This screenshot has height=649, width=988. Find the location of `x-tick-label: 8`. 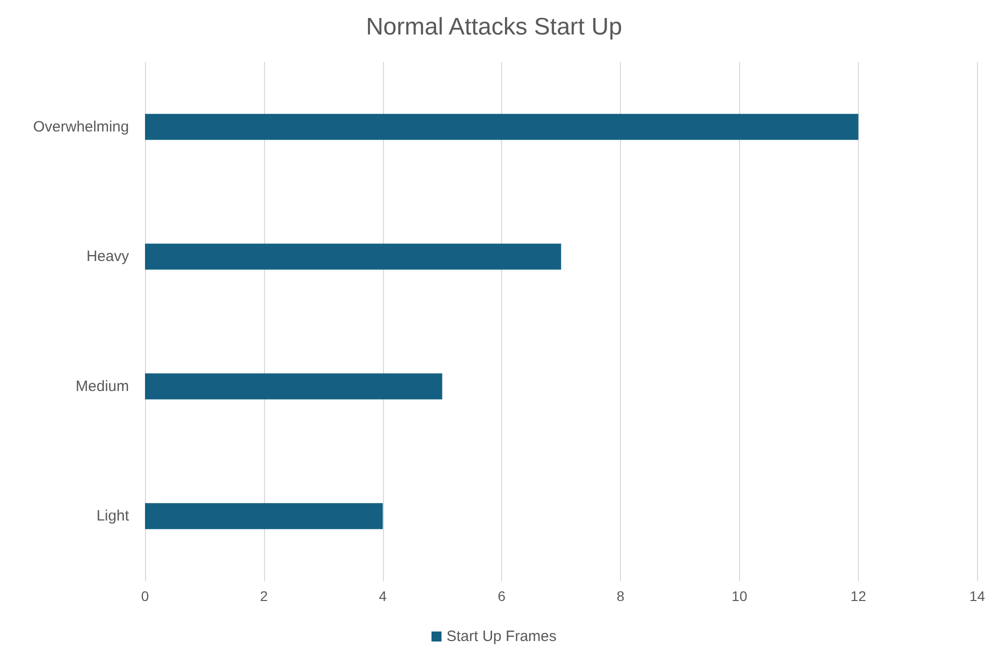

x-tick-label: 8 is located at coordinates (620, 596).